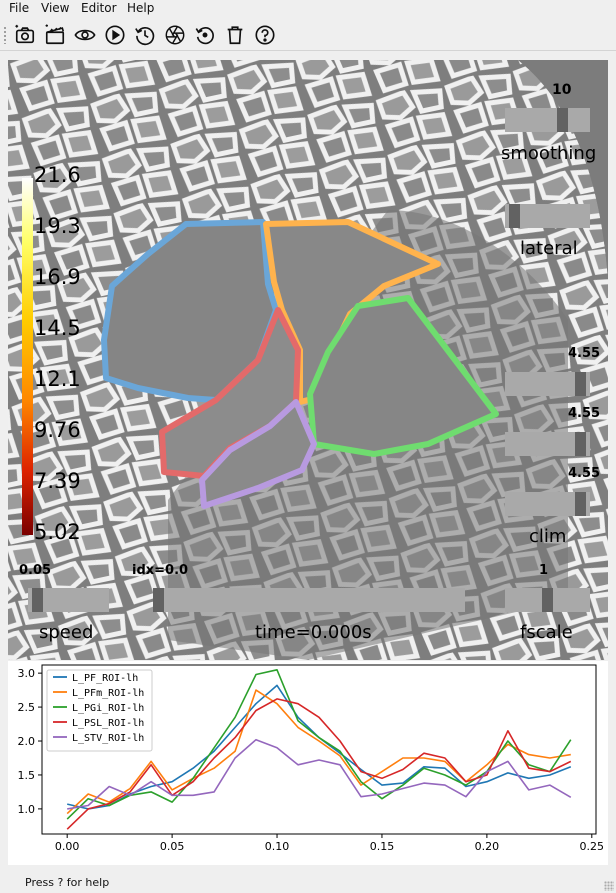 Image resolution: width=616 pixels, height=893 pixels. I want to click on restore-view-button, so click(145, 35).